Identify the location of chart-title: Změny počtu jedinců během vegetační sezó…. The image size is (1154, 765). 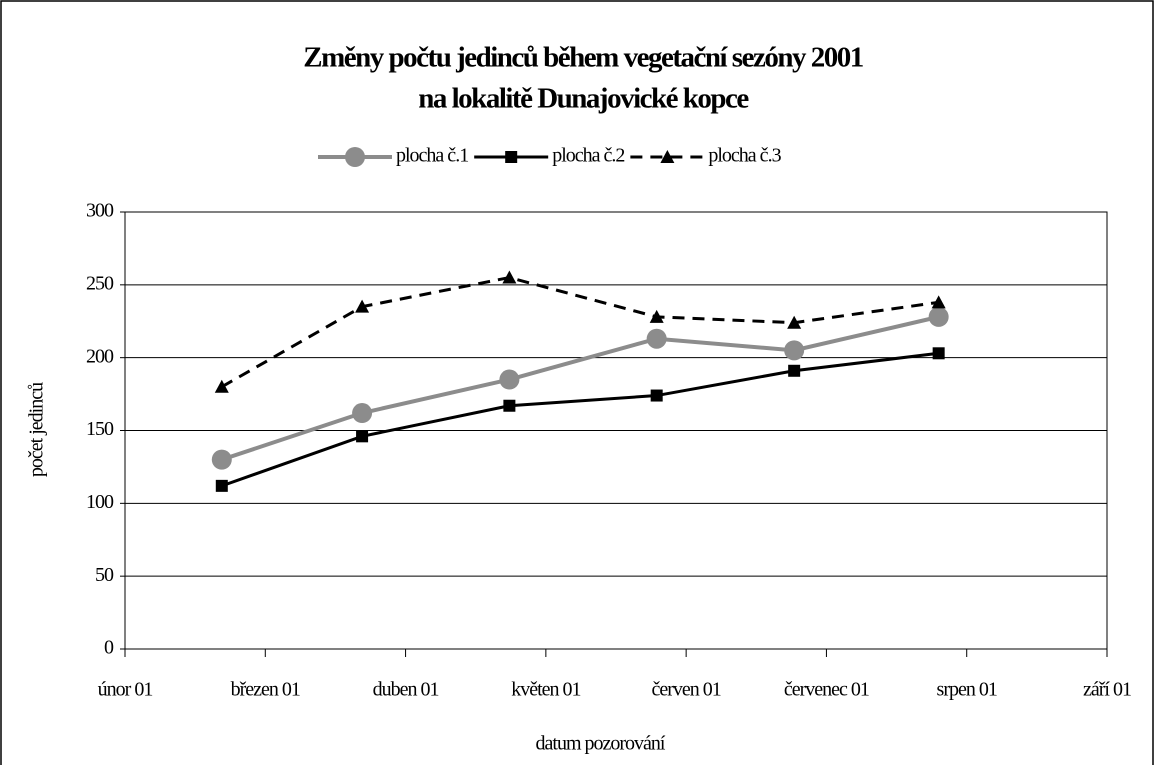
(582, 58).